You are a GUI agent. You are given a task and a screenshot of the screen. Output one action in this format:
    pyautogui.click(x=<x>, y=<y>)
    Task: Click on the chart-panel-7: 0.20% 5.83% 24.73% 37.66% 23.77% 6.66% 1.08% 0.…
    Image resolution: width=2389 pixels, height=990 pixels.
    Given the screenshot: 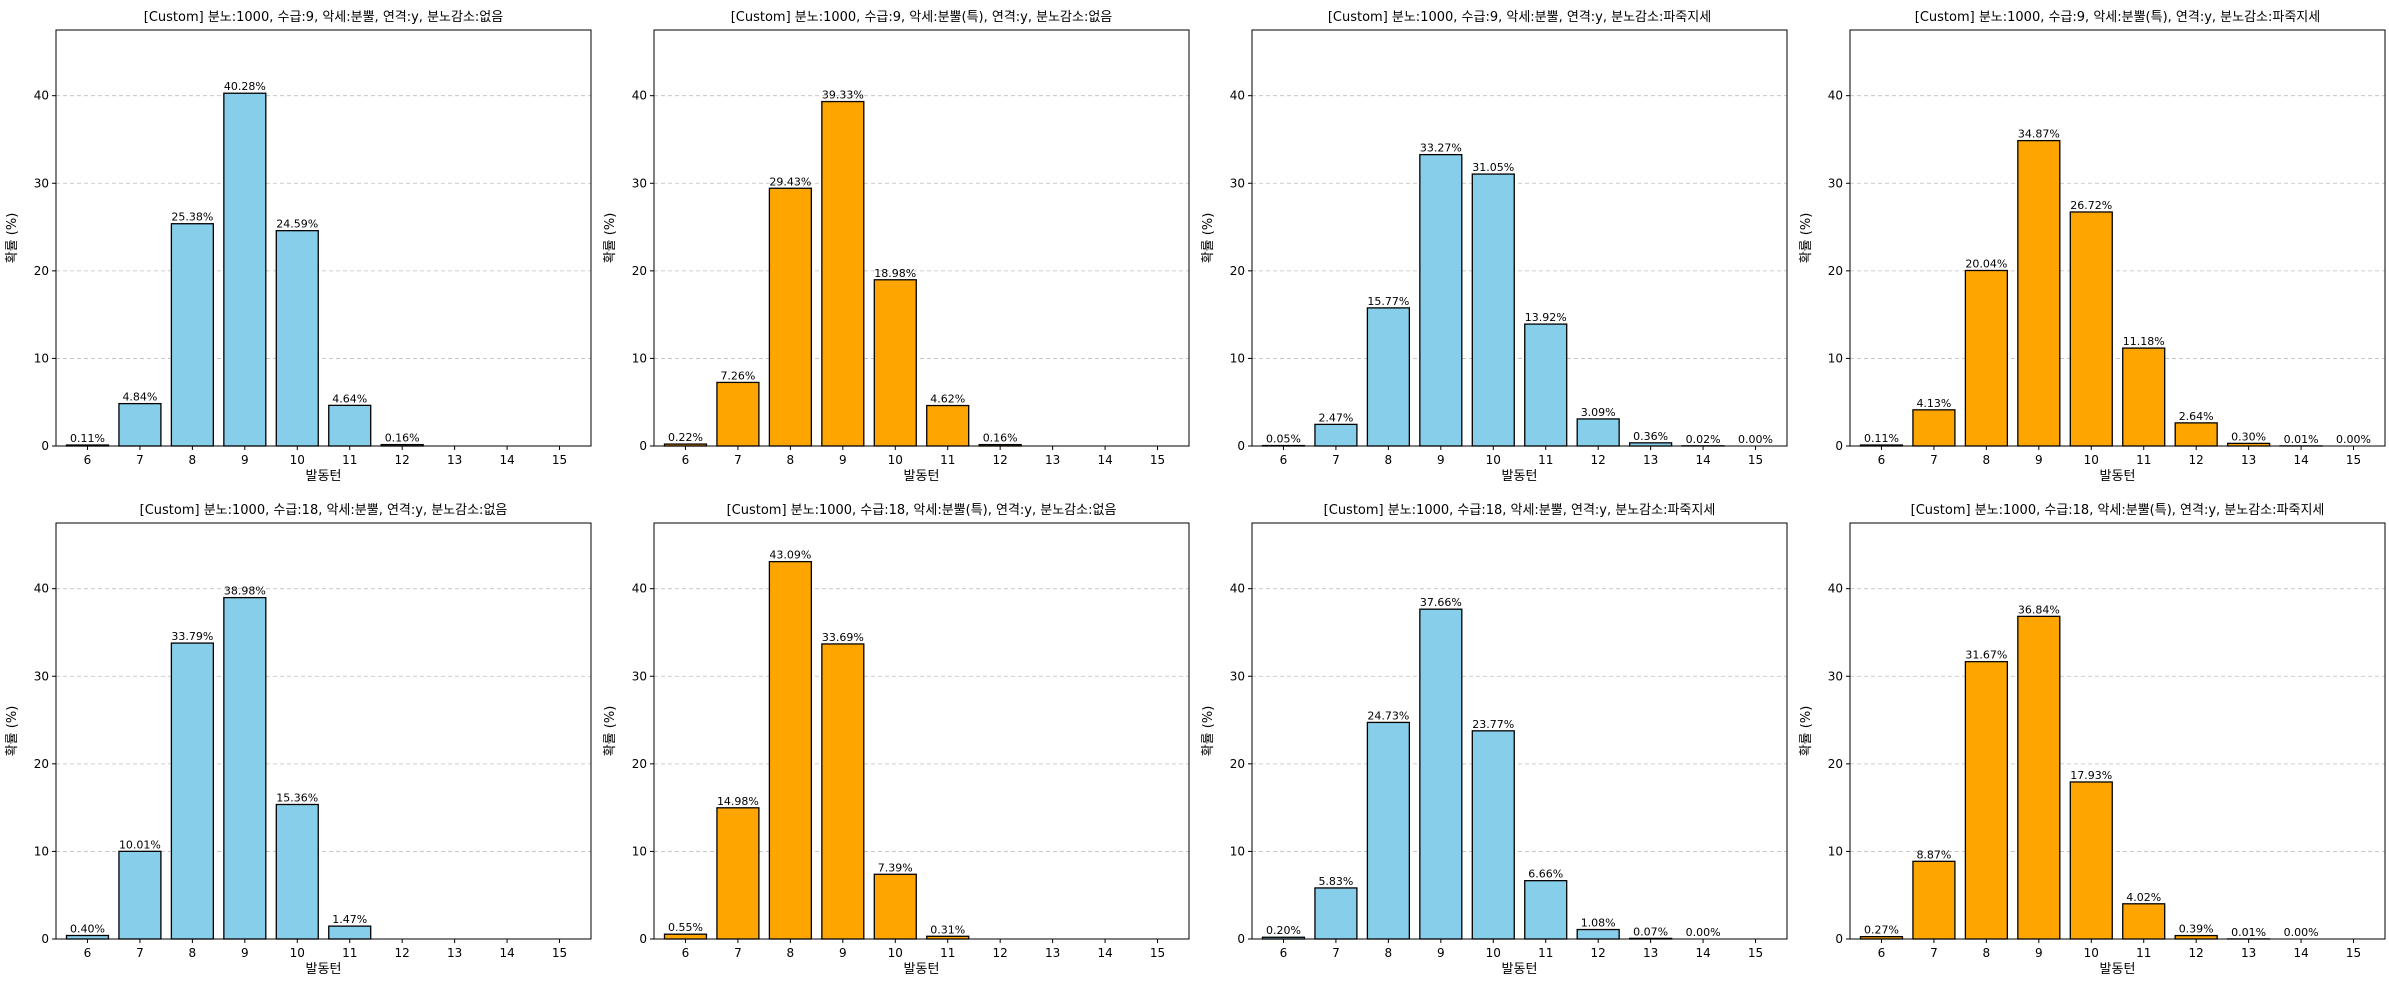 What is the action you would take?
    pyautogui.click(x=1494, y=740)
    